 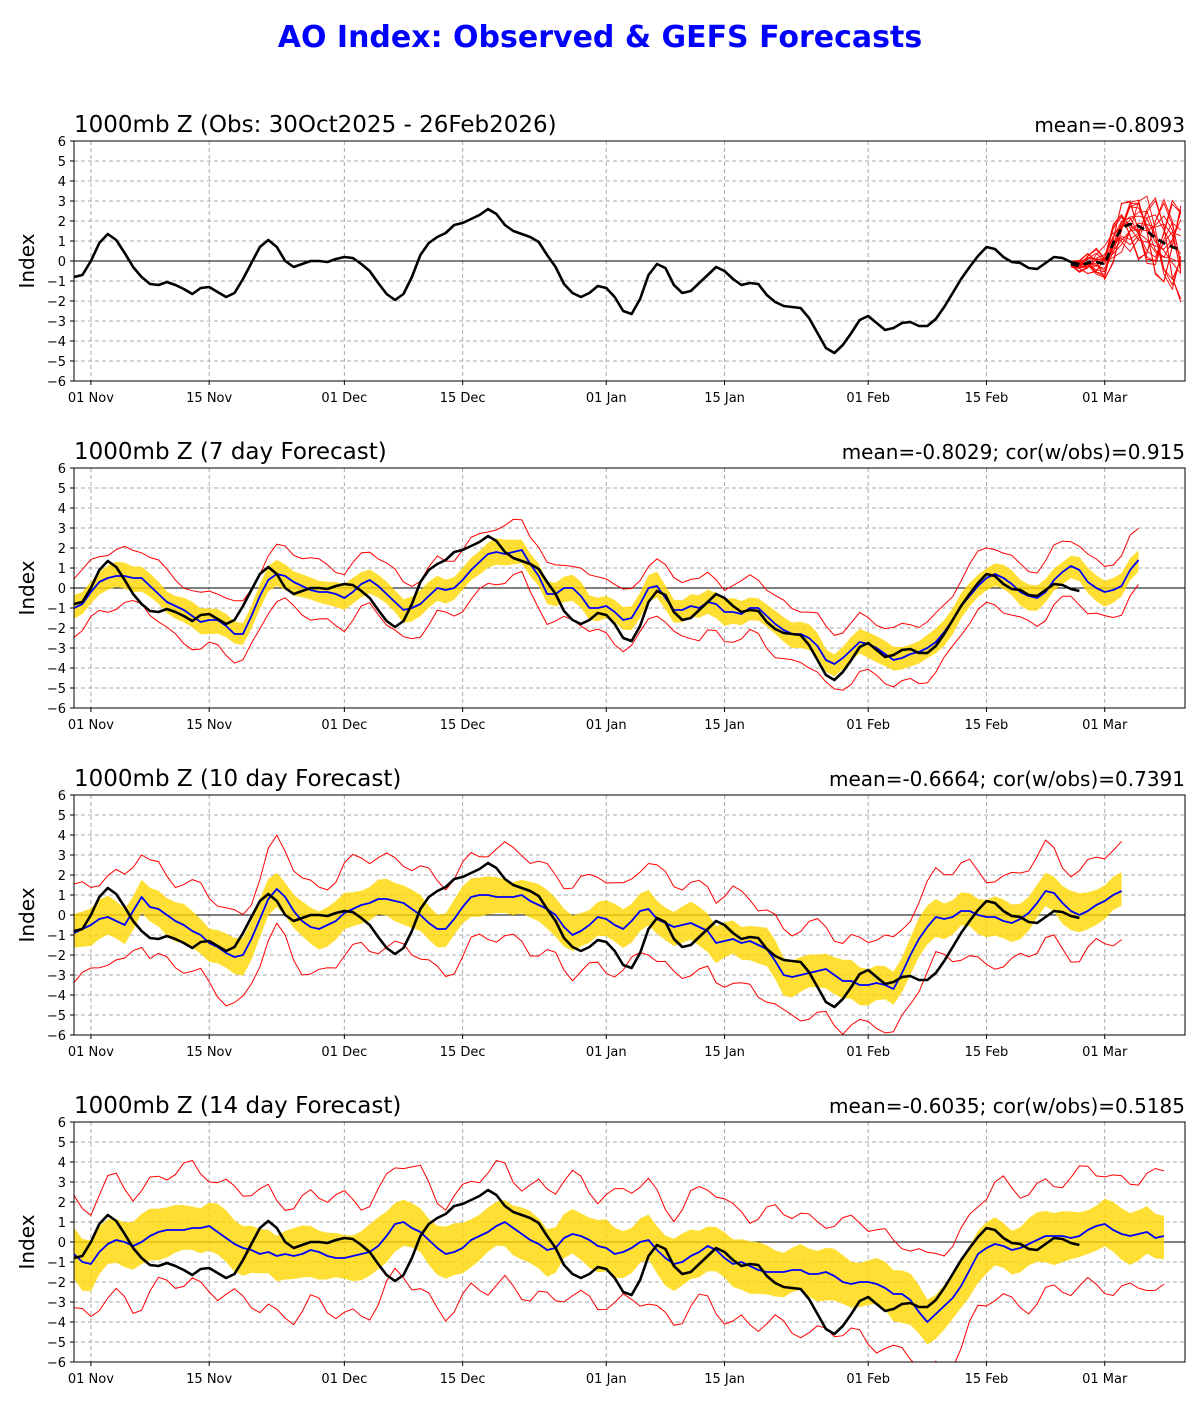 I want to click on panel-stats: mean=-0.8029; cor(w/obs)=0.915, so click(x=1013, y=452).